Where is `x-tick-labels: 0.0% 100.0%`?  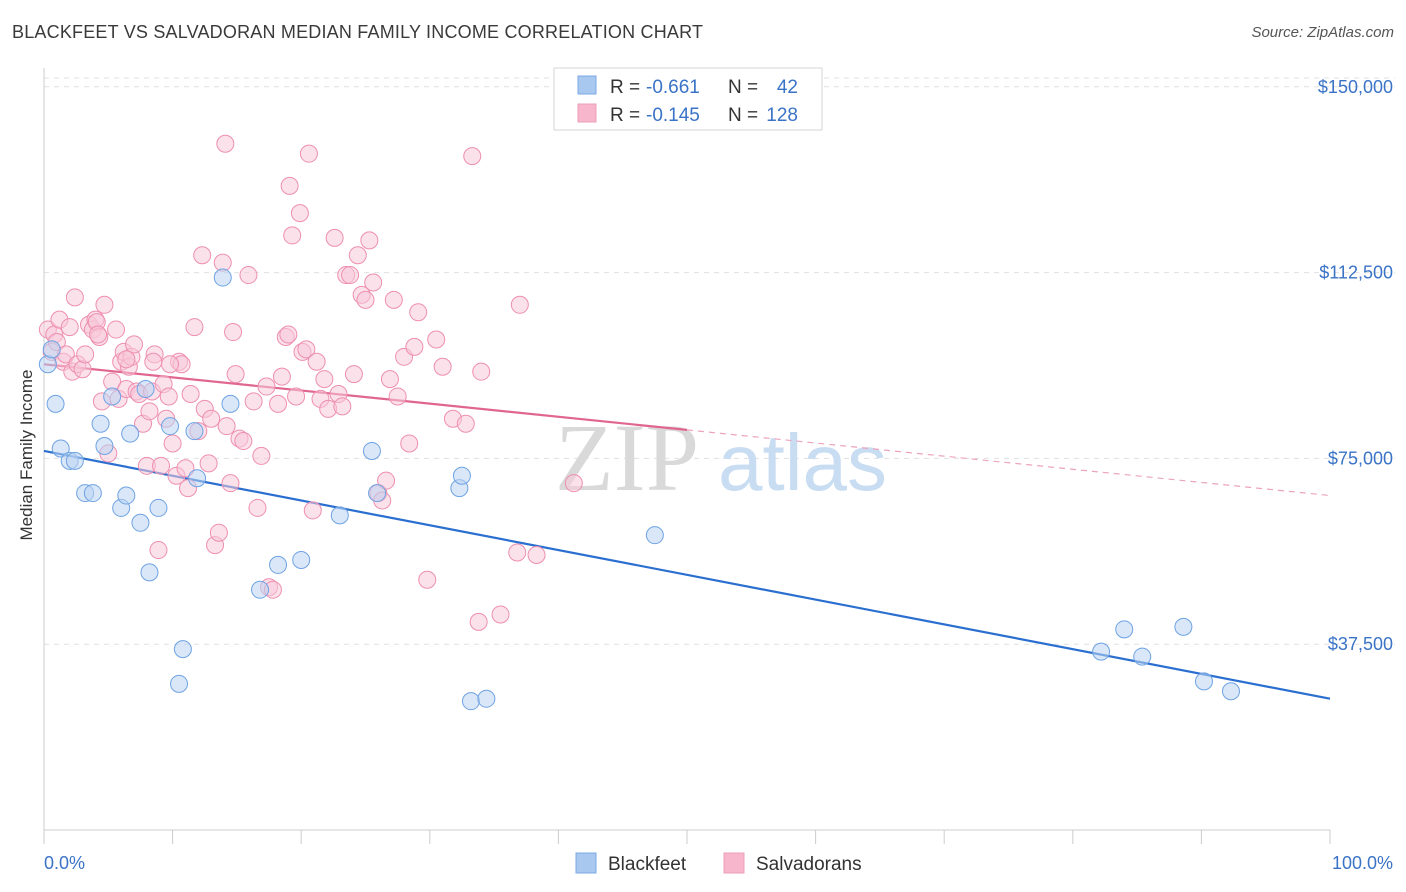
x-tick-labels: 0.0% 100.0% is located at coordinates (718, 863).